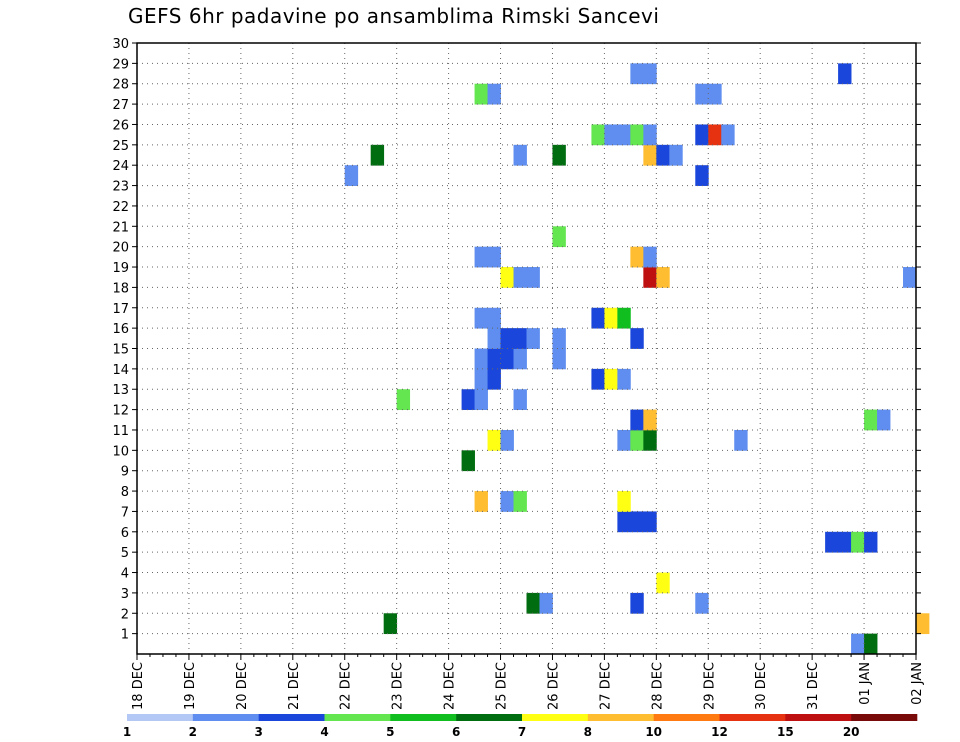 This screenshot has width=960, height=742. What do you see at coordinates (120, 370) in the screenshot?
I see `y-tick-label: 14` at bounding box center [120, 370].